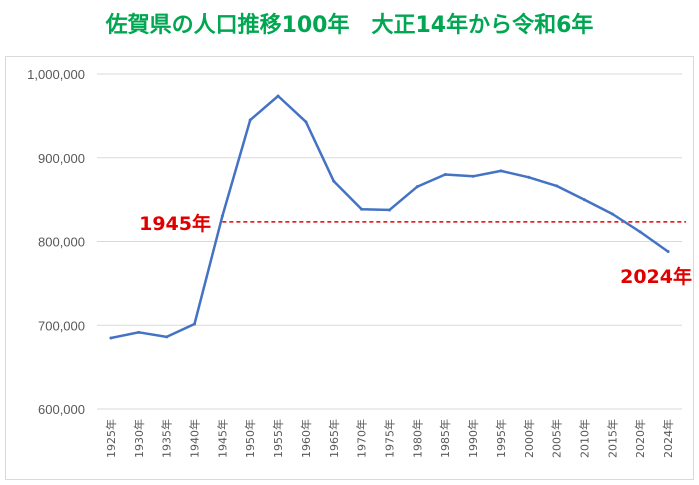 The width and height of the screenshot is (699, 485). I want to click on x-tick-label: 2020年, so click(640, 438).